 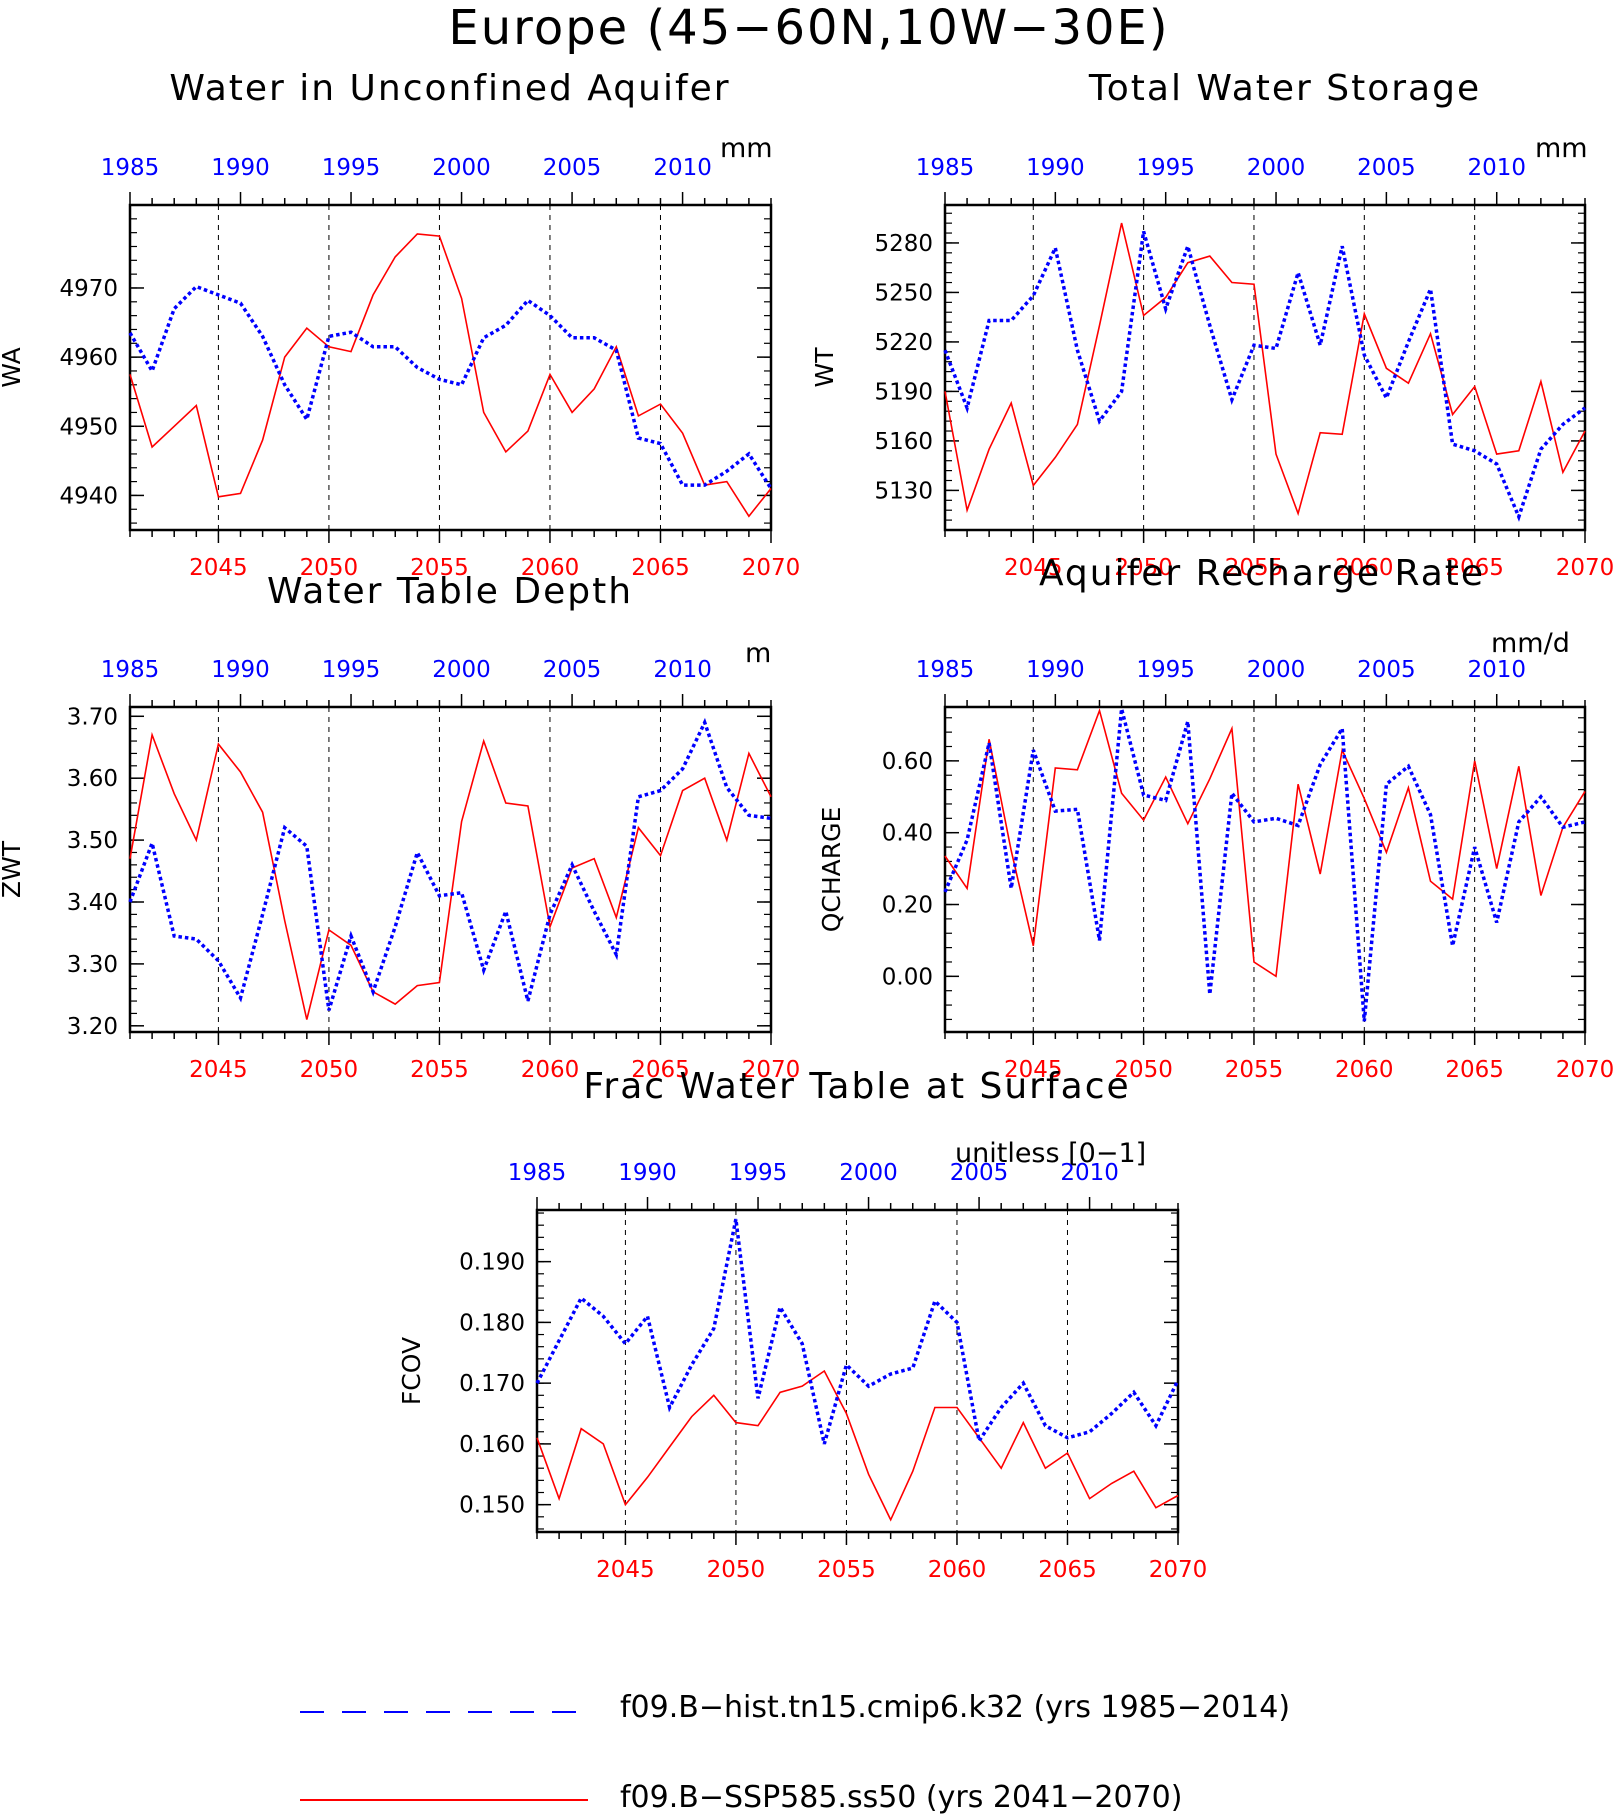 What do you see at coordinates (1050, 1153) in the screenshot?
I see `chart-units-4: unitless [0−1]` at bounding box center [1050, 1153].